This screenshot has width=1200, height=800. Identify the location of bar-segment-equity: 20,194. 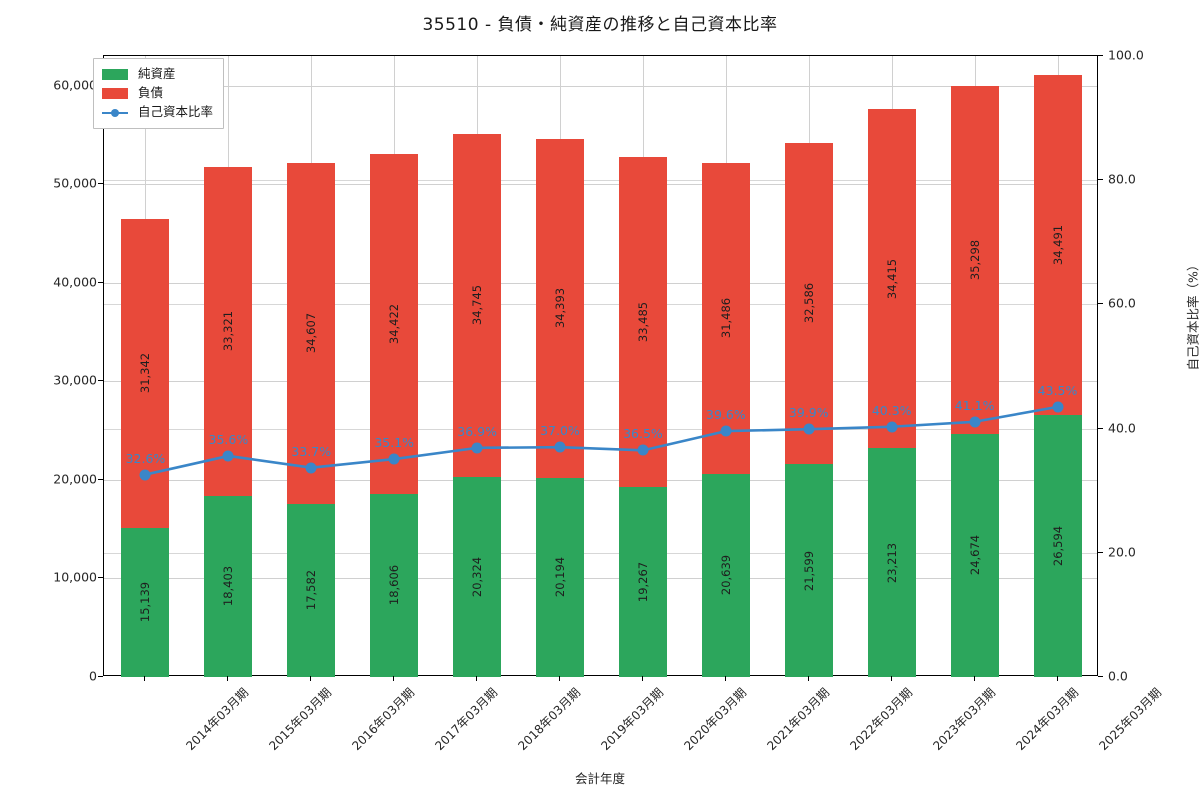
(560, 577).